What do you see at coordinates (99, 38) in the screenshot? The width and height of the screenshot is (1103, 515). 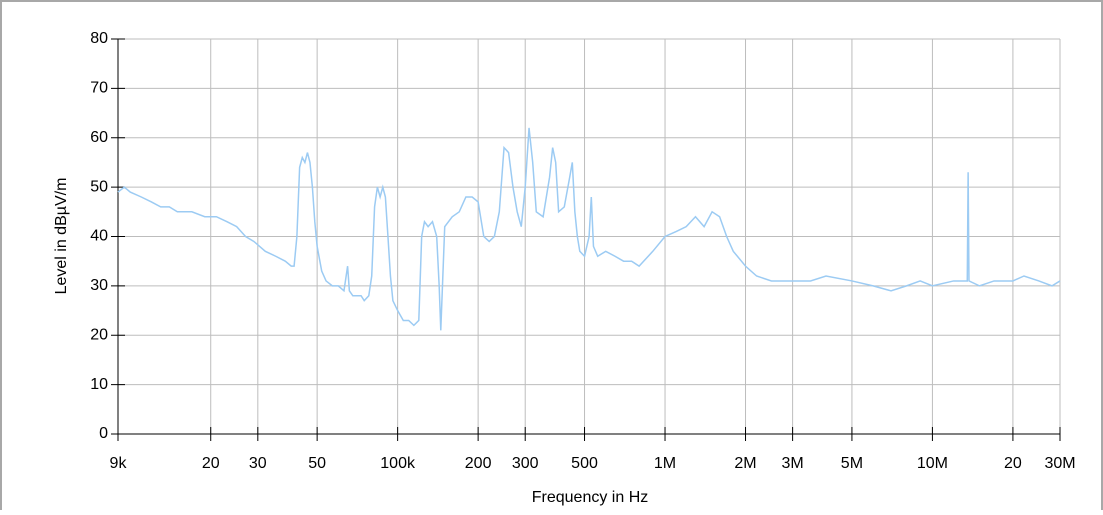 I see `y-tick-label: 80` at bounding box center [99, 38].